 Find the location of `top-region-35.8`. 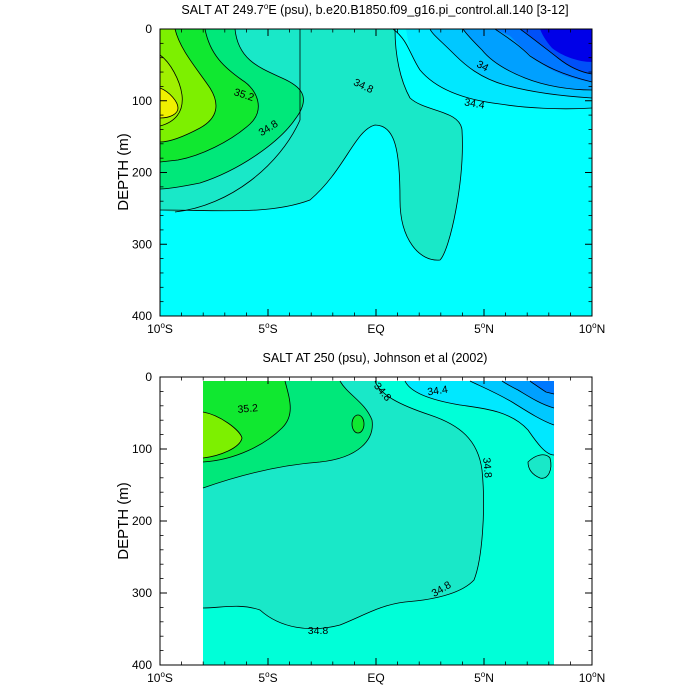

top-region-35.8 is located at coordinates (169, 103).